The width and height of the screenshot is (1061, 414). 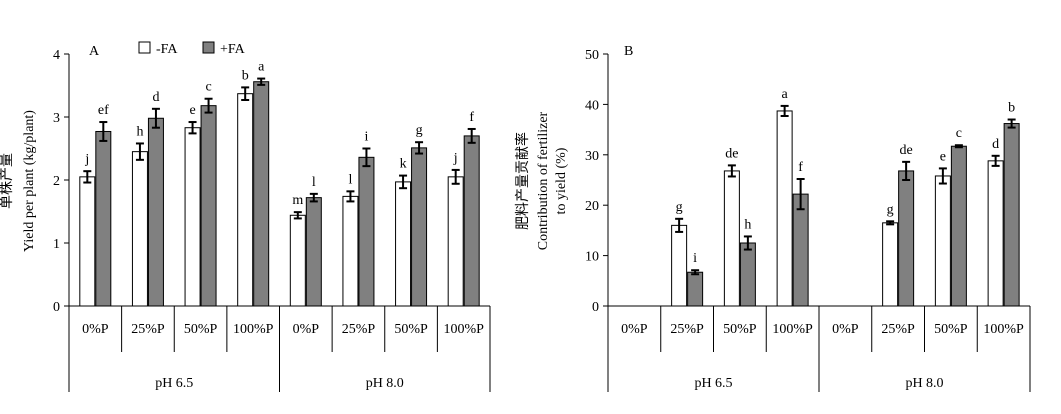 I want to click on panel-a-group-label: pH 6.5, so click(x=174, y=383).